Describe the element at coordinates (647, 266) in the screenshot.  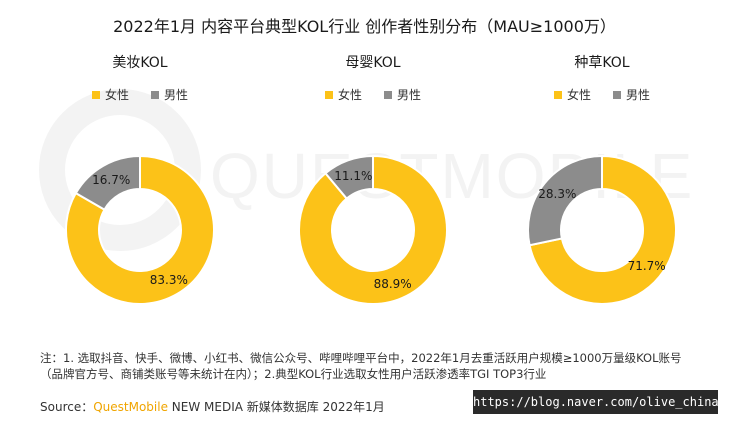
I see `data-label-female: 71.7%` at that location.